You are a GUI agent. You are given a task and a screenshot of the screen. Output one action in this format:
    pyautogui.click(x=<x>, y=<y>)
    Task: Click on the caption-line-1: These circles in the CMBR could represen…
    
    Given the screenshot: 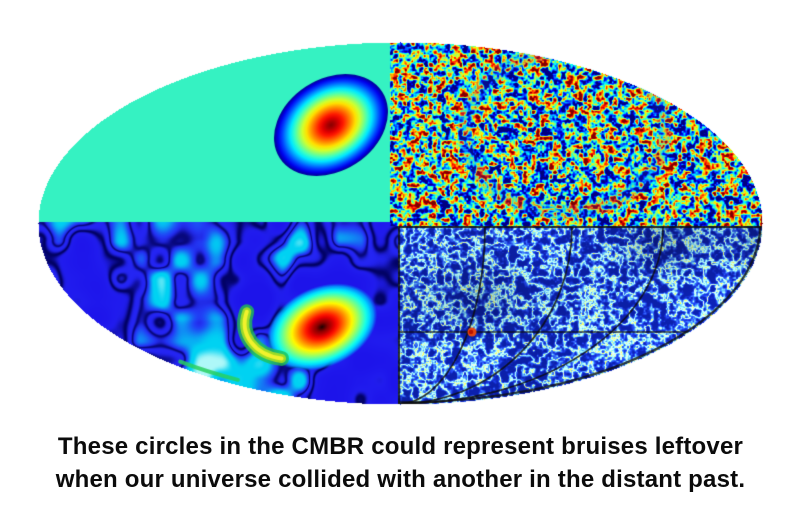 What is the action you would take?
    pyautogui.click(x=400, y=446)
    